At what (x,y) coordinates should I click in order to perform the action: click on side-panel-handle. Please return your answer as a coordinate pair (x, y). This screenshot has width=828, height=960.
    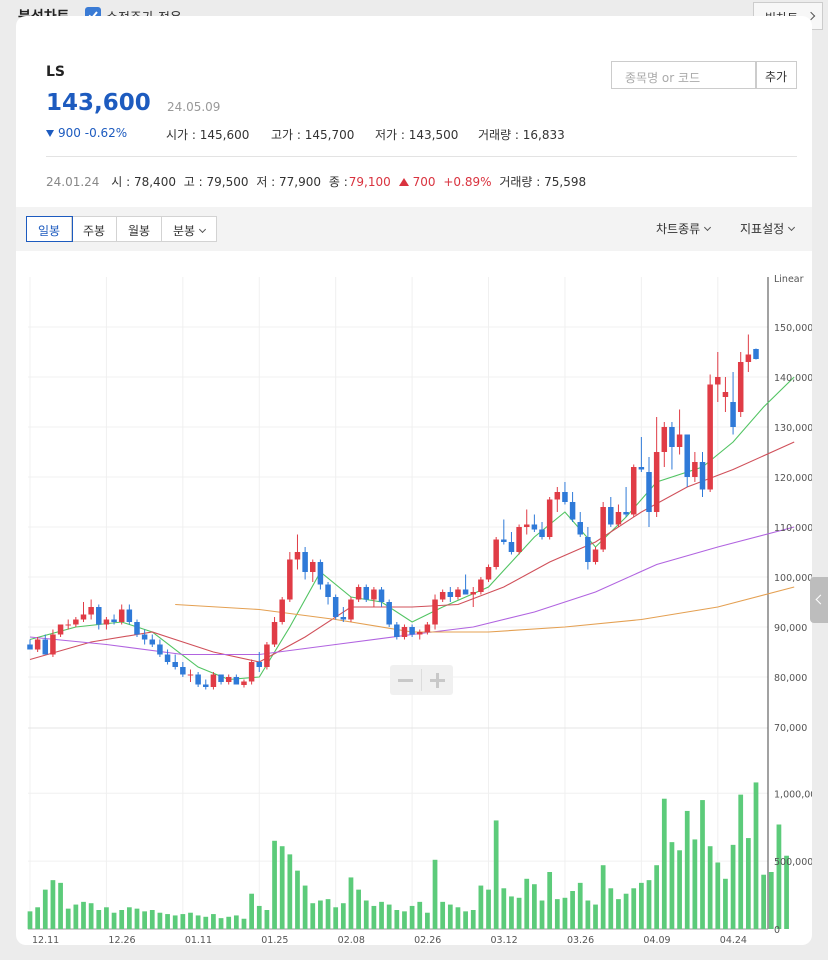
    Looking at the image, I should click on (819, 600).